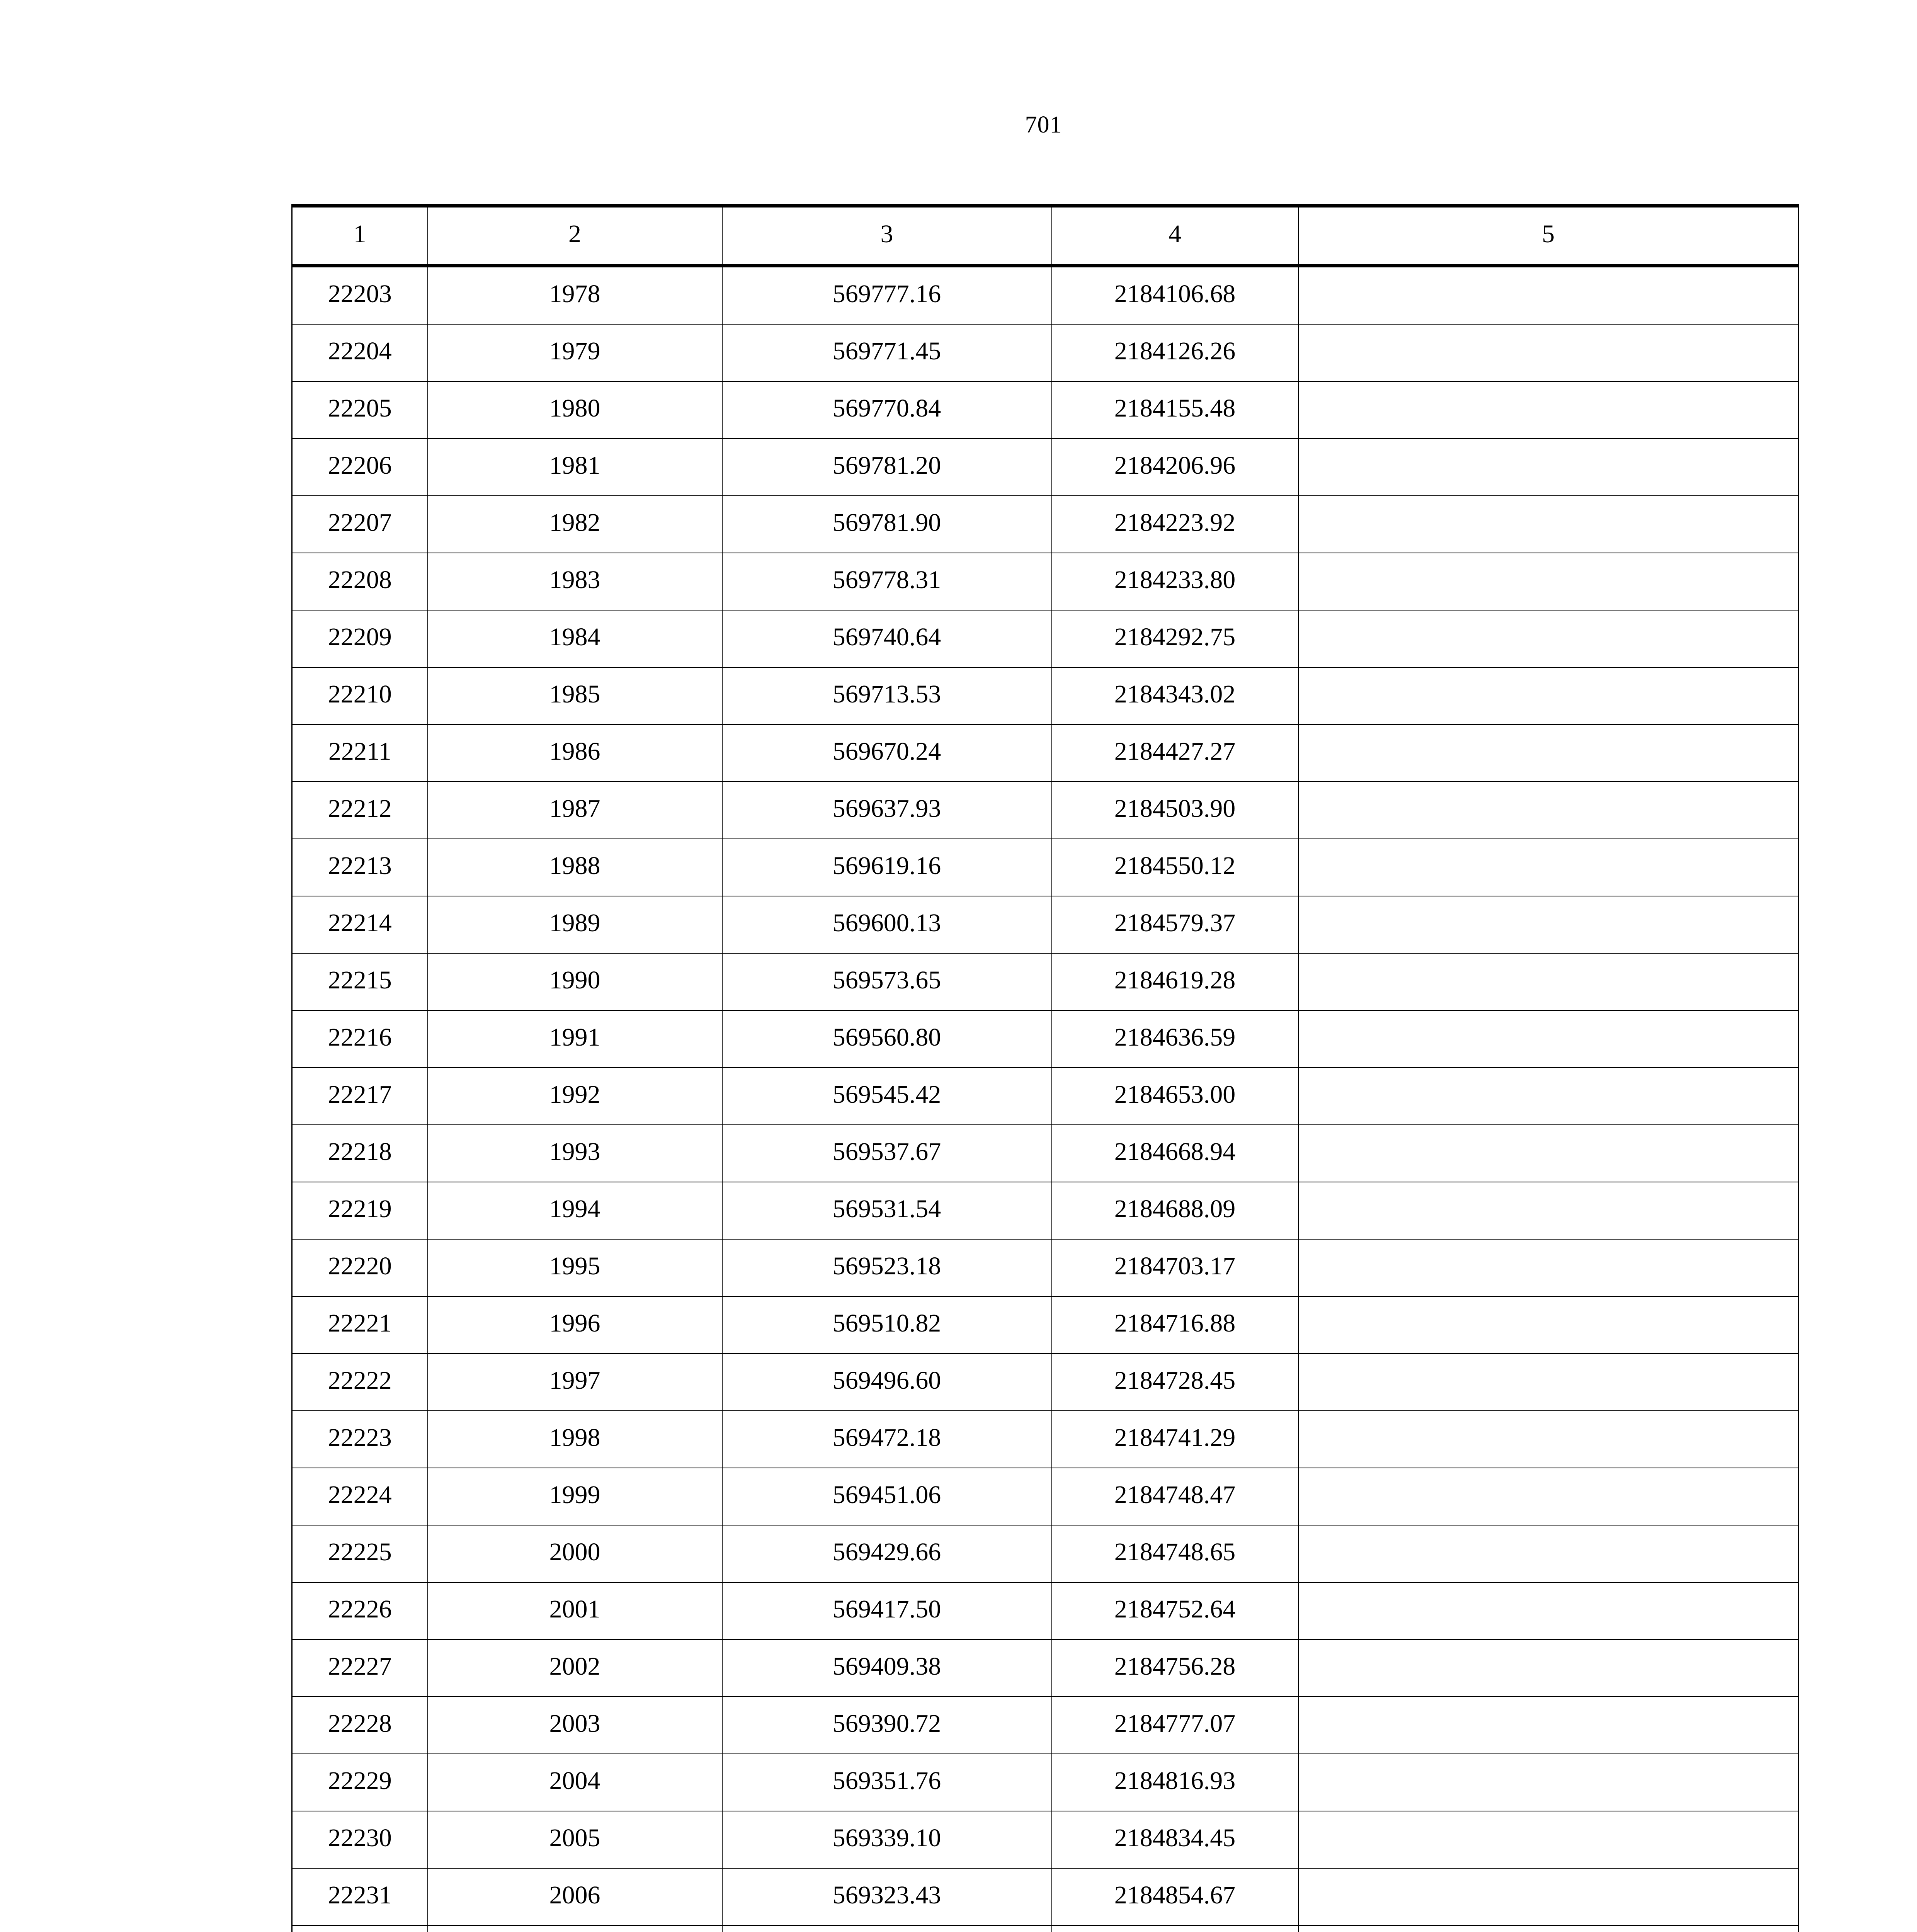 This screenshot has width=1917, height=1932. What do you see at coordinates (575, 237) in the screenshot?
I see `column-header-2: 2` at bounding box center [575, 237].